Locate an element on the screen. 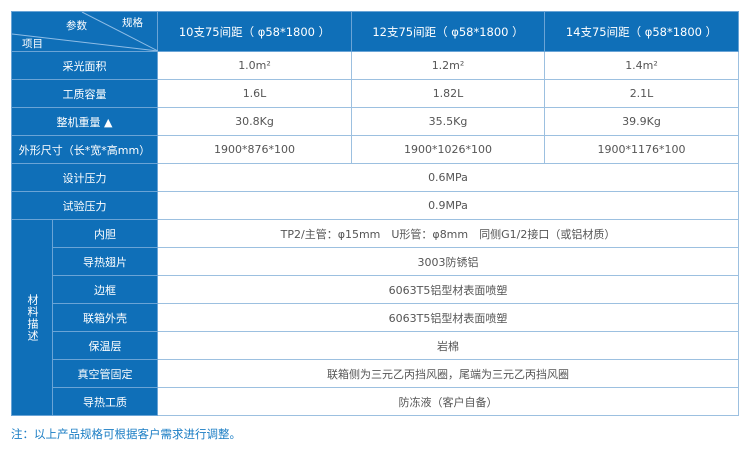  cell: 1.2m² is located at coordinates (448, 65).